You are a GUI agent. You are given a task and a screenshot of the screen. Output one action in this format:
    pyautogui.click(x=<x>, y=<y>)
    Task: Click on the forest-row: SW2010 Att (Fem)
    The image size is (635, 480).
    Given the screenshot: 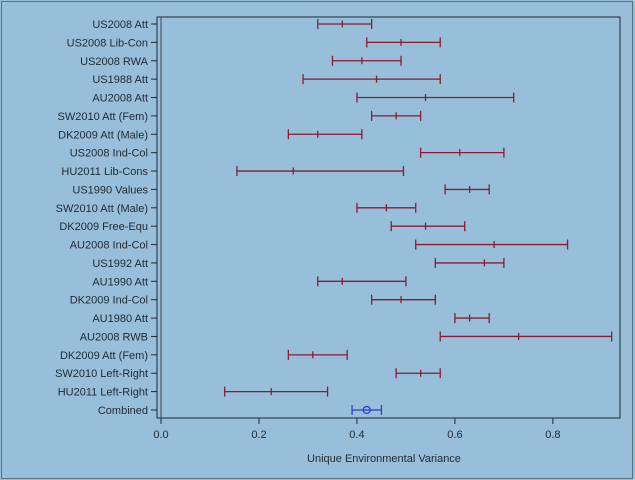 What is the action you would take?
    pyautogui.click(x=240, y=116)
    